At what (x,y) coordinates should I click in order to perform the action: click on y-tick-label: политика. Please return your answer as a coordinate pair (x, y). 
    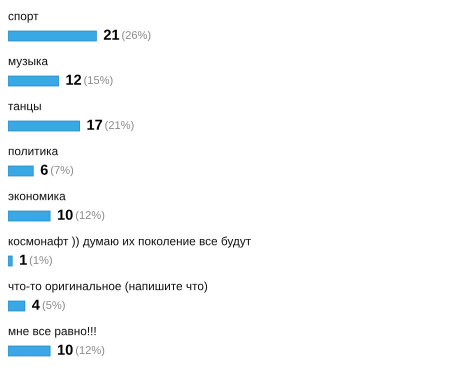
    Looking at the image, I should click on (33, 152).